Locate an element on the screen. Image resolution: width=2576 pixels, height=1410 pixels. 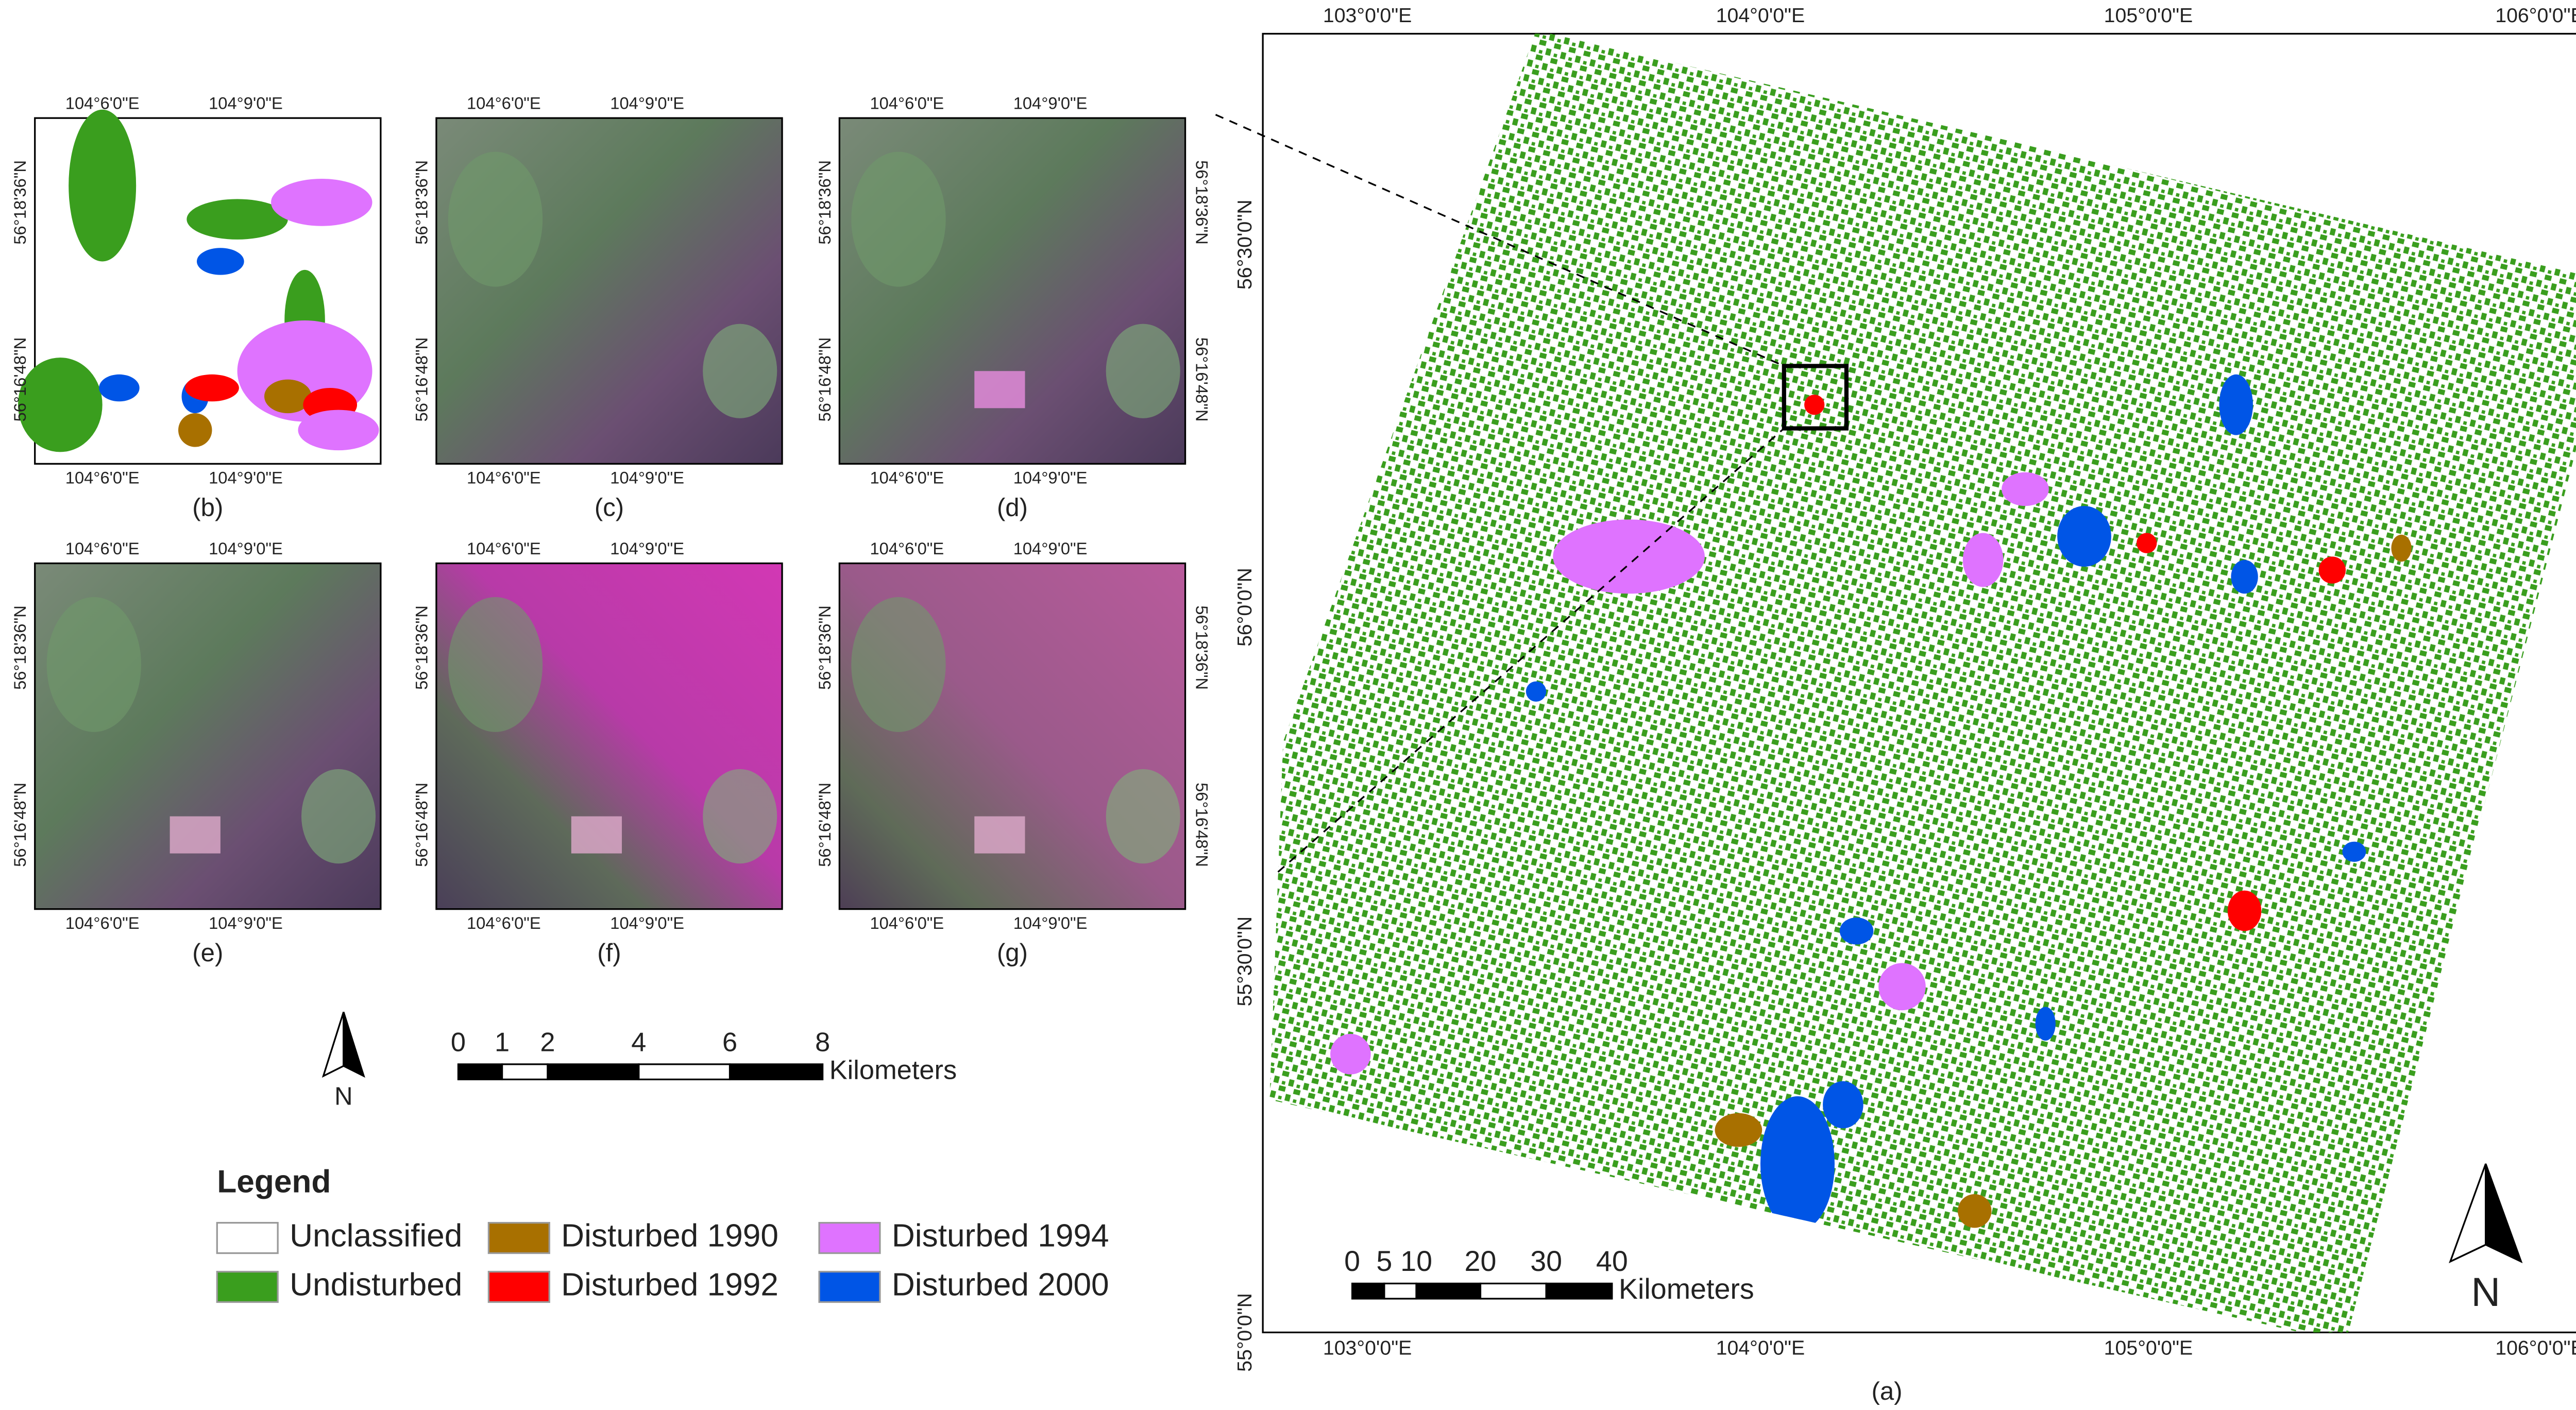
lat-tick-label: 55°30'0"N is located at coordinates (1244, 961).